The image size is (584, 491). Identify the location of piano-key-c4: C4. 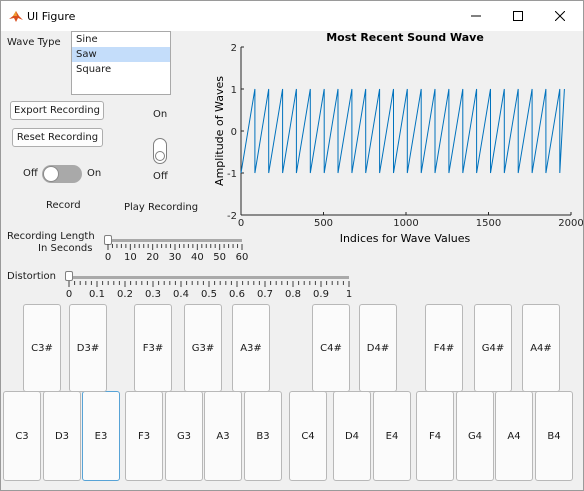
(308, 436).